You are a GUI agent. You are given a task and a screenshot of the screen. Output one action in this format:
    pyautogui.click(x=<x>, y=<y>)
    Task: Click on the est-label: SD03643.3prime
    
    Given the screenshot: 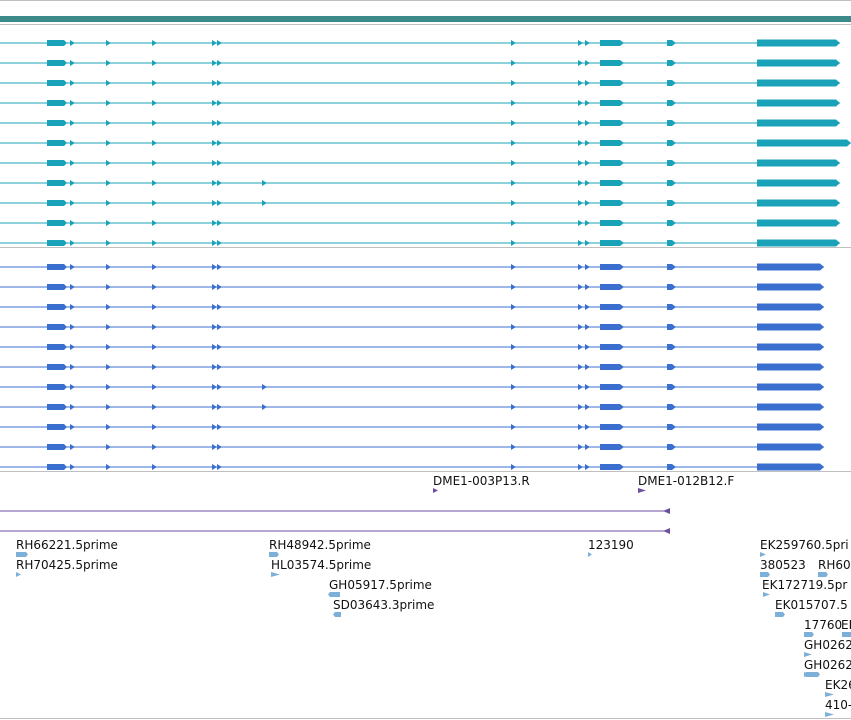 What is the action you would take?
    pyautogui.click(x=384, y=605)
    